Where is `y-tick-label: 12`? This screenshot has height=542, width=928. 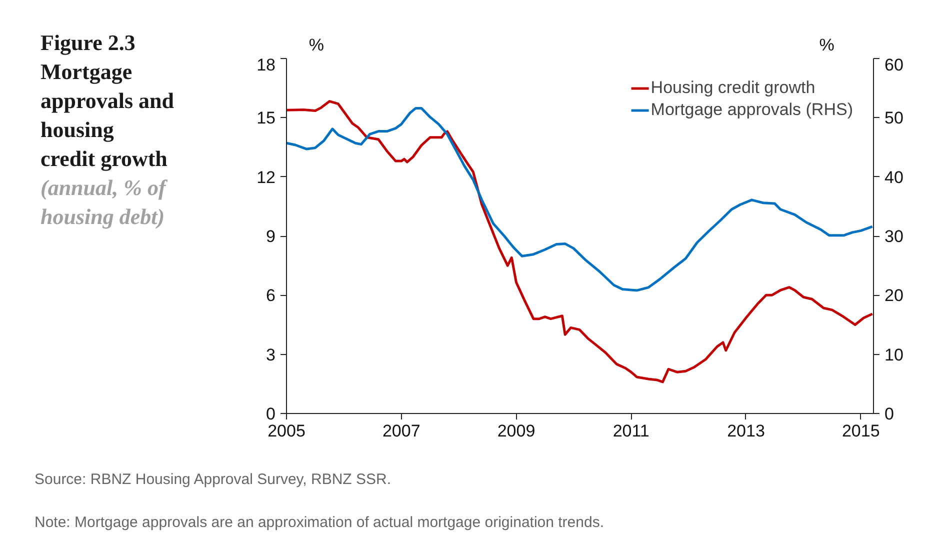
y-tick-label: 12 is located at coordinates (266, 177).